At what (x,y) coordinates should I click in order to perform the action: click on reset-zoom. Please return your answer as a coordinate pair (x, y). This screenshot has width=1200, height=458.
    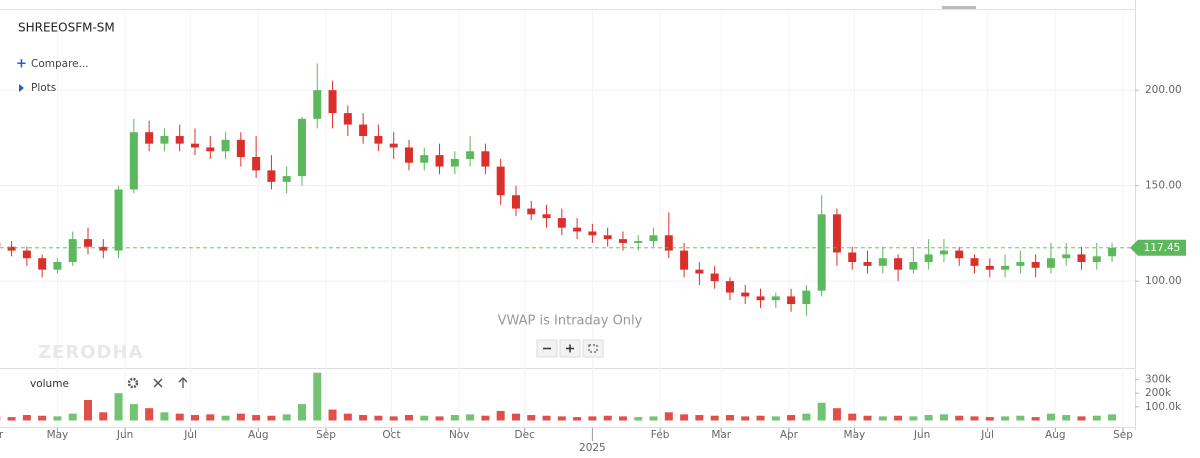
    Looking at the image, I should click on (593, 348).